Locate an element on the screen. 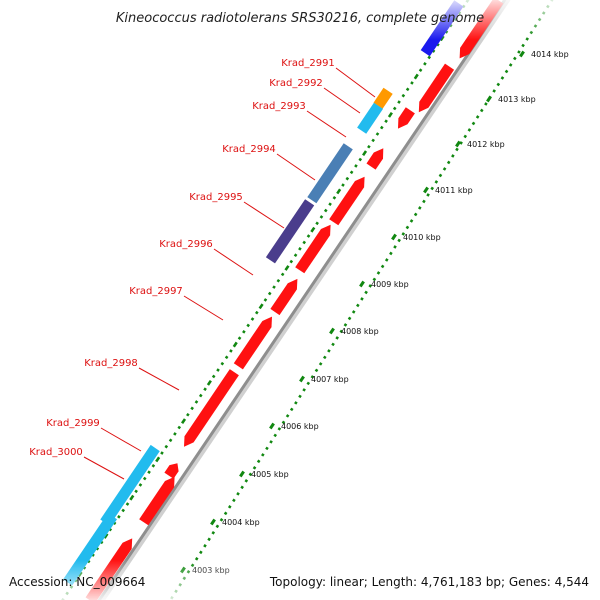  top-fade is located at coordinates (300, 20).